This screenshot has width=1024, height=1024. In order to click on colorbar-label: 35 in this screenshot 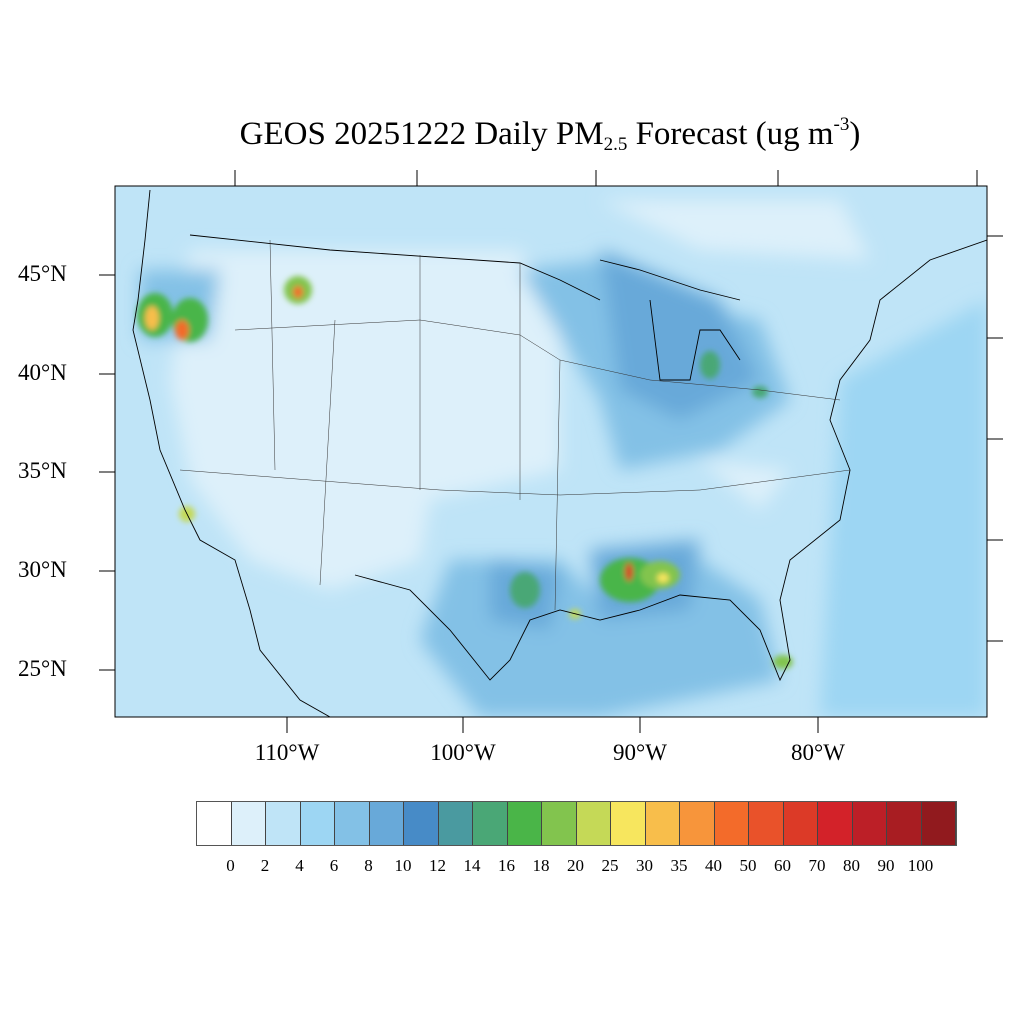, I will do `click(679, 865)`.